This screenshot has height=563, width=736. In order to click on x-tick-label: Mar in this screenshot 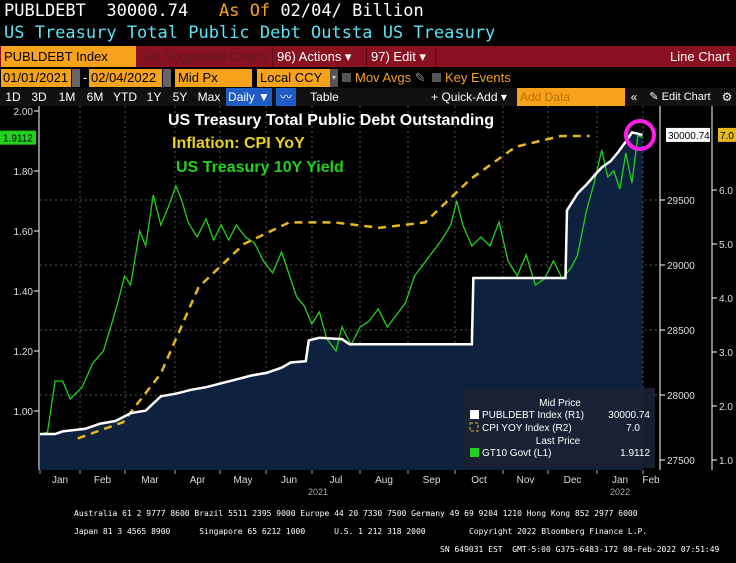, I will do `click(150, 480)`.